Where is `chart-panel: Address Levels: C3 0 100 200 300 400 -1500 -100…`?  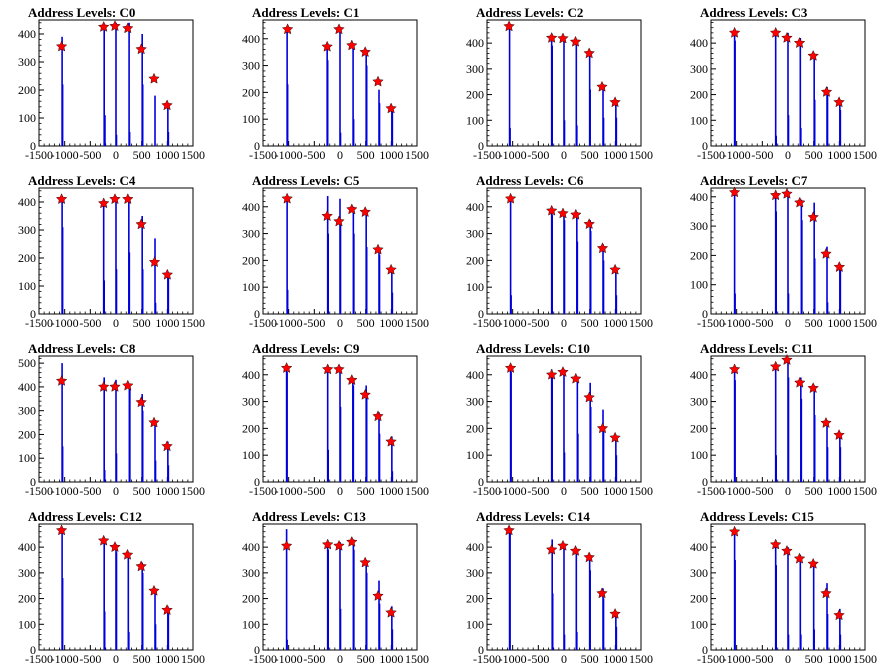
chart-panel: Address Levels: C3 0 100 200 300 400 -1500 -100… is located at coordinates (784, 84).